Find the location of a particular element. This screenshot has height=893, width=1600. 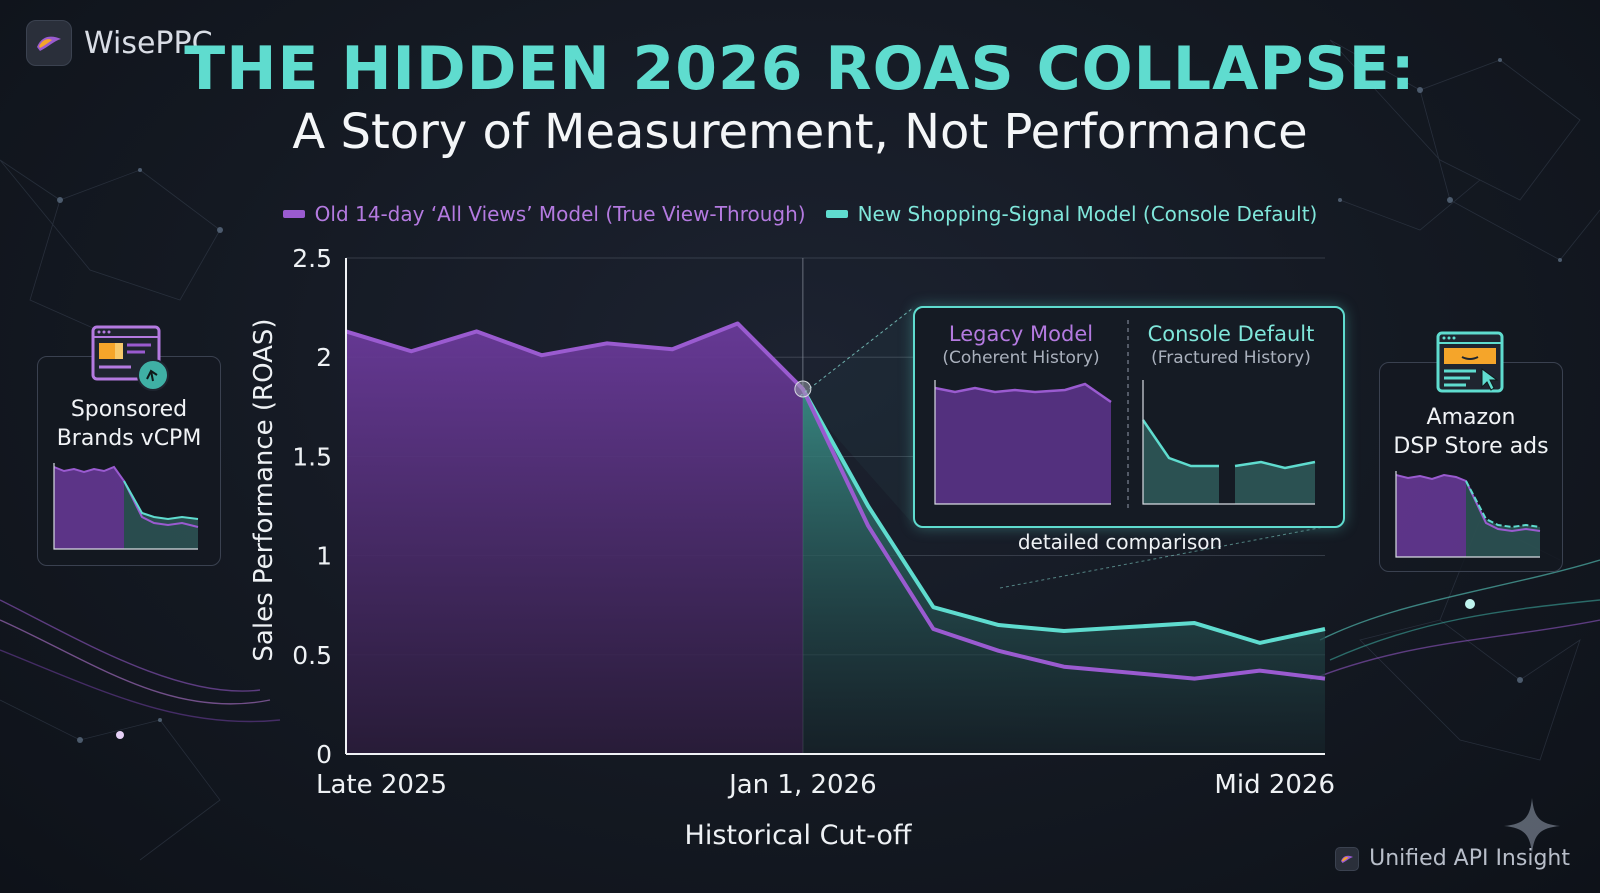

wiseppc-small-logo-icon is located at coordinates (1347, 858).